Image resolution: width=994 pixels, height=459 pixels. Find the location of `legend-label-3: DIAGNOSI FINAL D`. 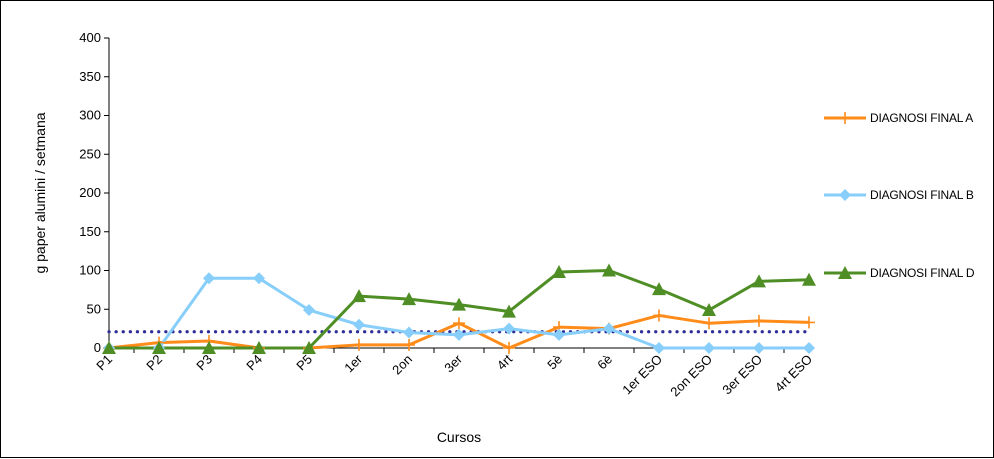

legend-label-3: DIAGNOSI FINAL D is located at coordinates (922, 273).